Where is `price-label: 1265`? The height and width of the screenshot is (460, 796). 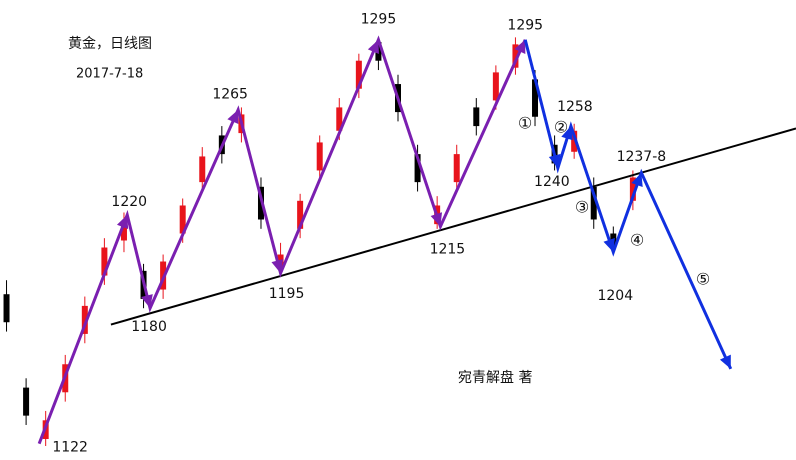 price-label: 1265 is located at coordinates (230, 95).